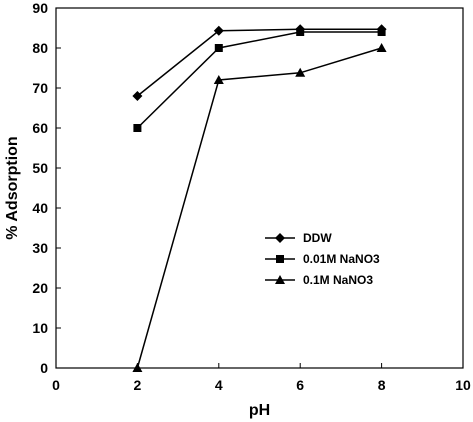 The width and height of the screenshot is (473, 422). What do you see at coordinates (259, 410) in the screenshot?
I see `x-axis-title: pH` at bounding box center [259, 410].